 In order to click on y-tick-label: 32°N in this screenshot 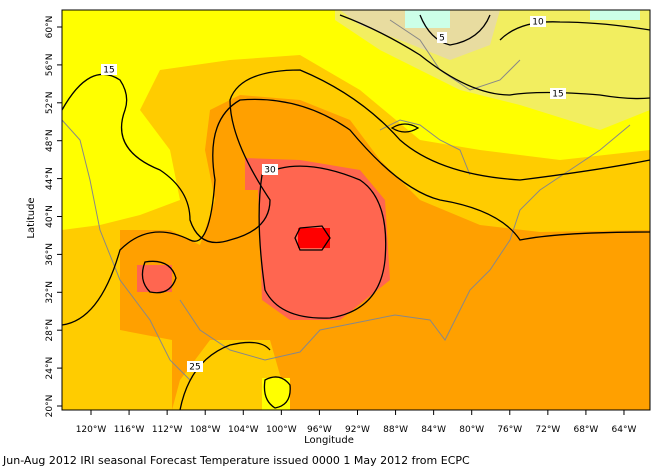, I will do `click(50, 292)`.